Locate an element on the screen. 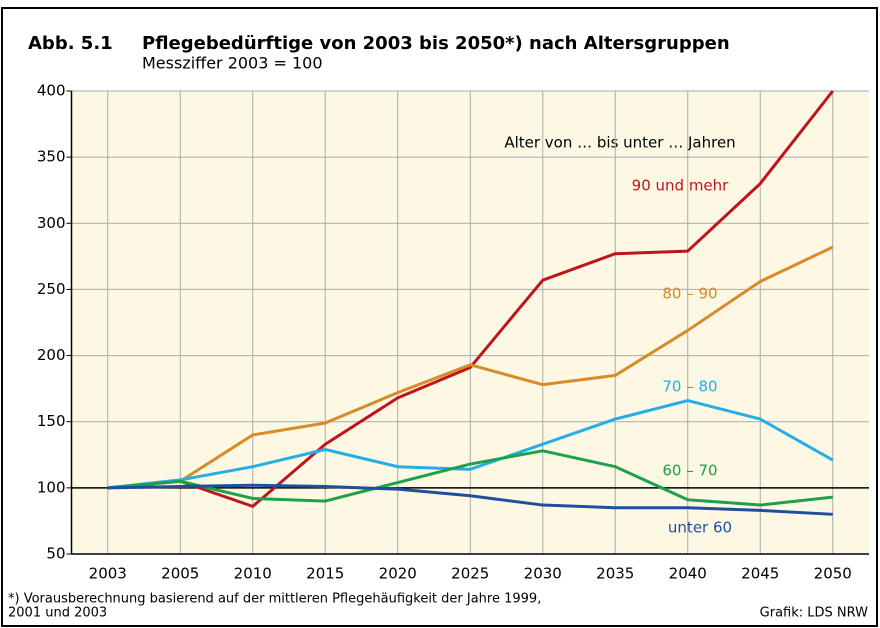 Image resolution: width=880 pixels, height=628 pixels. x-tick-label: 2003 is located at coordinates (108, 574).